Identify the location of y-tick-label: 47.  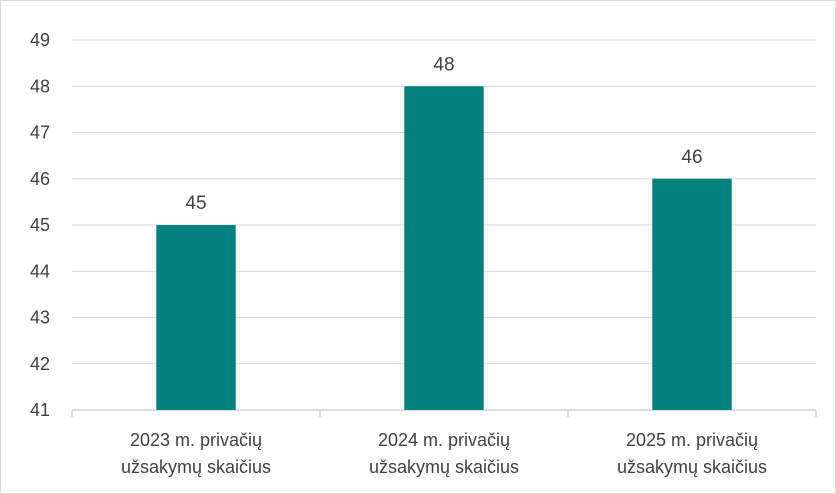
(40, 133).